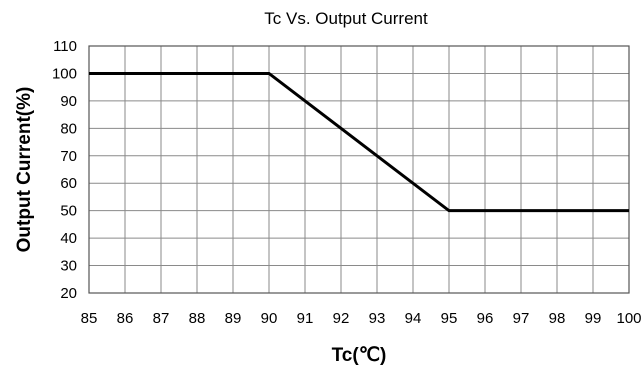 This screenshot has height=369, width=644. Describe the element at coordinates (269, 318) in the screenshot. I see `x-tick-label: 90` at that location.